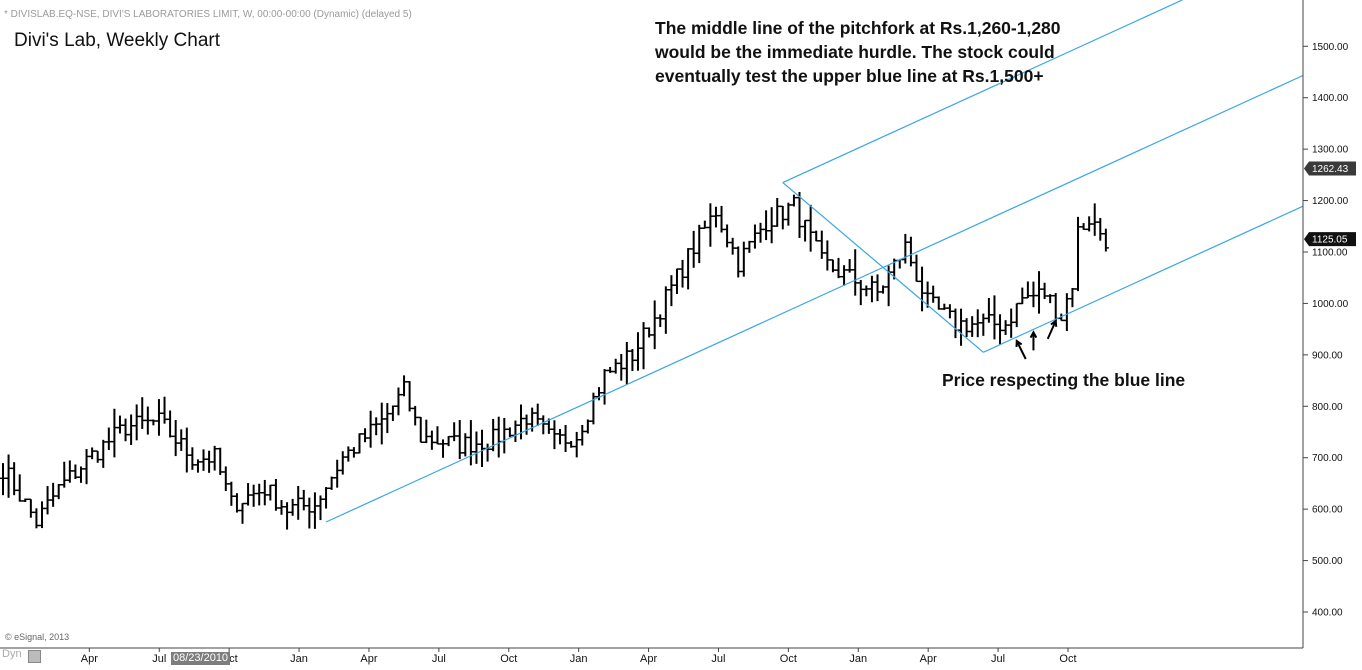 This screenshot has height=670, width=1362. Describe the element at coordinates (1327, 355) in the screenshot. I see `y-tick-label: 900.00` at that location.